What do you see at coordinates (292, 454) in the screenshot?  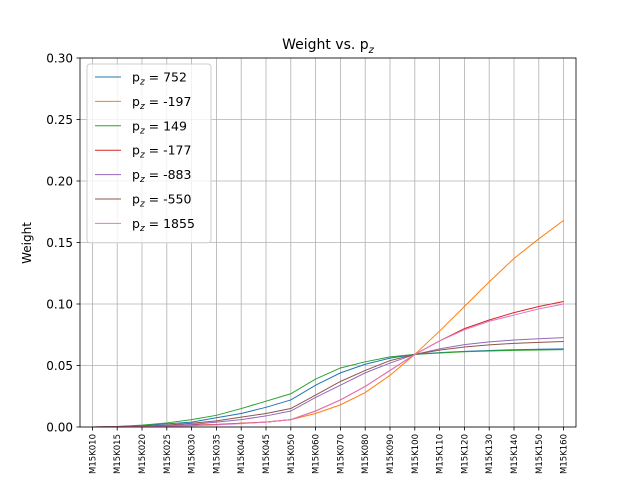 I see `x-tick-label: M15K050` at bounding box center [292, 454].